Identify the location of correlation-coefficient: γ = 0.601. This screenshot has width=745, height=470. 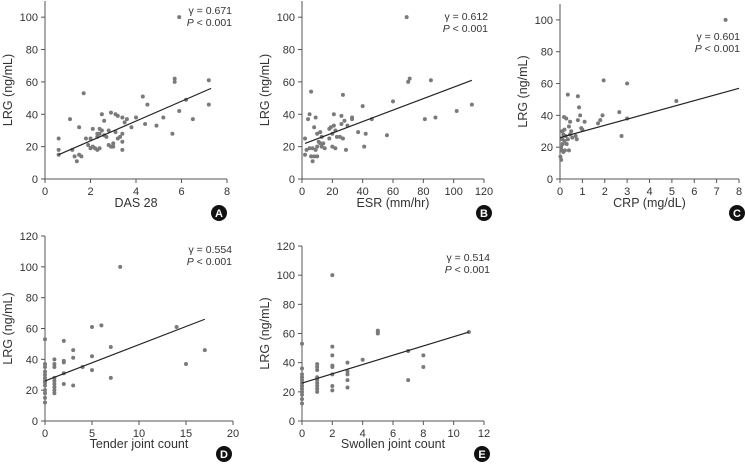
(719, 37).